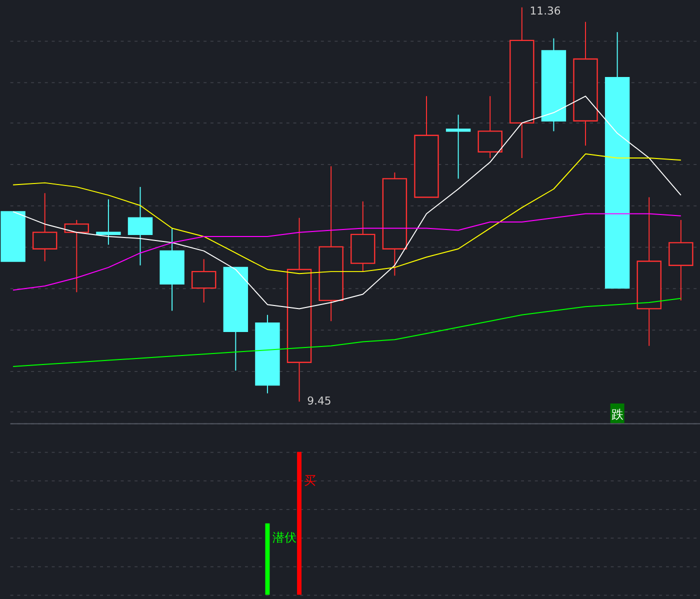  I want to click on annotation: 9.45, so click(319, 401).